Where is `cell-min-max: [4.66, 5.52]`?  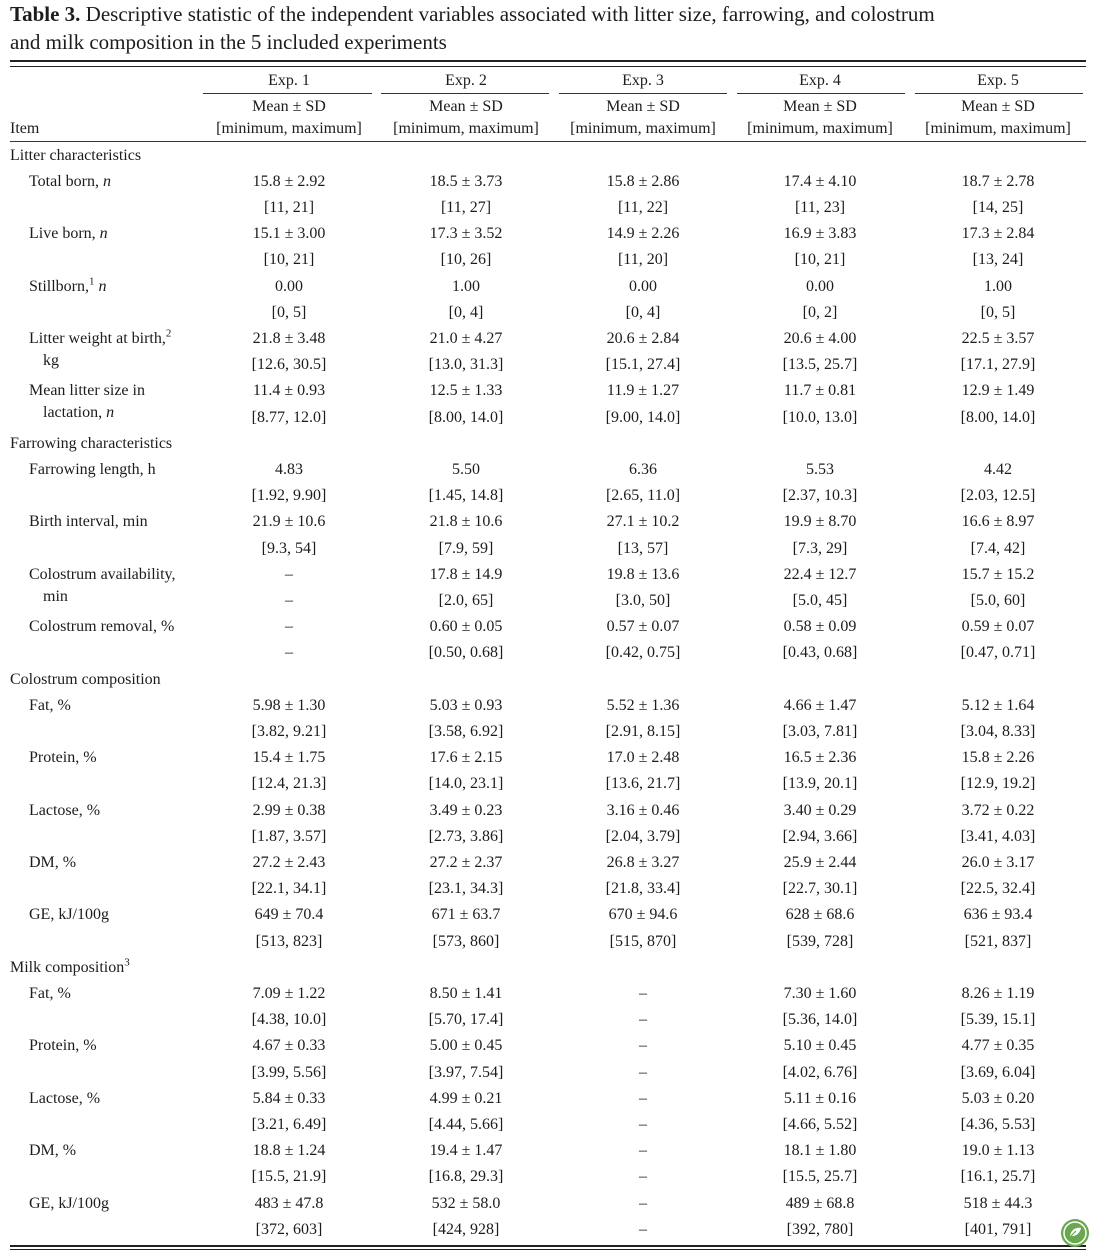 cell-min-max: [4.66, 5.52] is located at coordinates (820, 1124).